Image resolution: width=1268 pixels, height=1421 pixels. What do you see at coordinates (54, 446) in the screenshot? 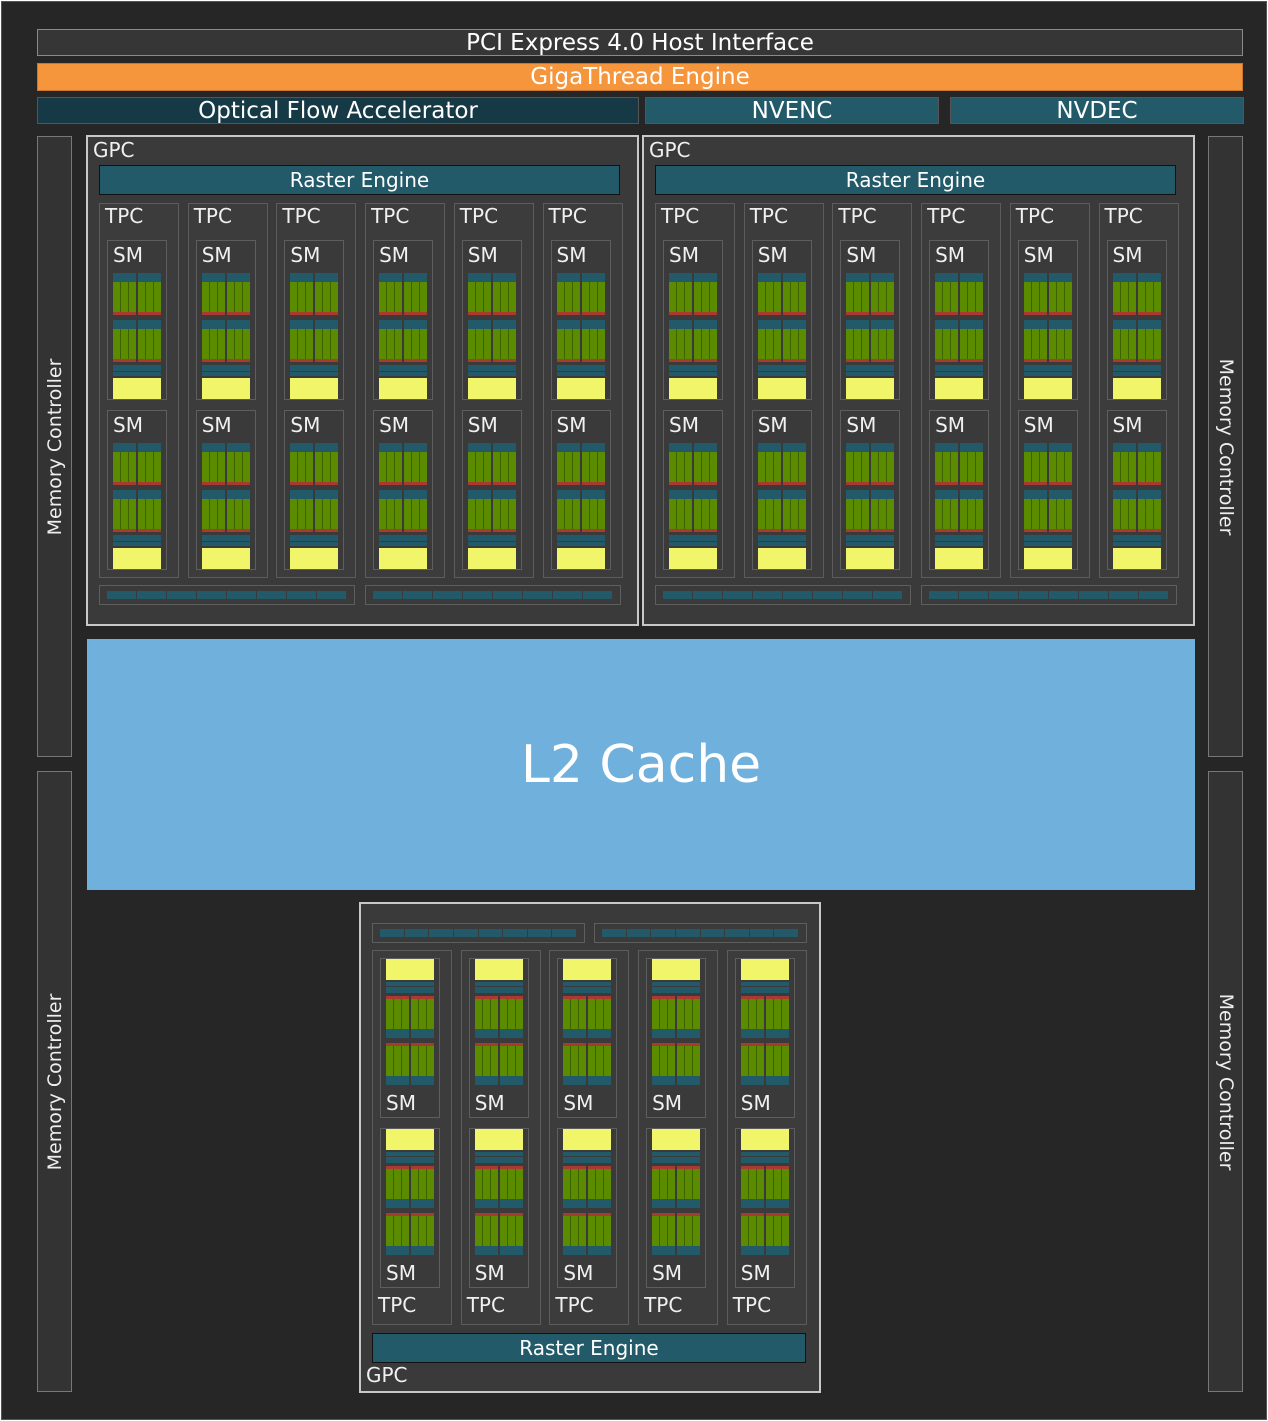
I see `memory-controller: Memory Controller` at bounding box center [54, 446].